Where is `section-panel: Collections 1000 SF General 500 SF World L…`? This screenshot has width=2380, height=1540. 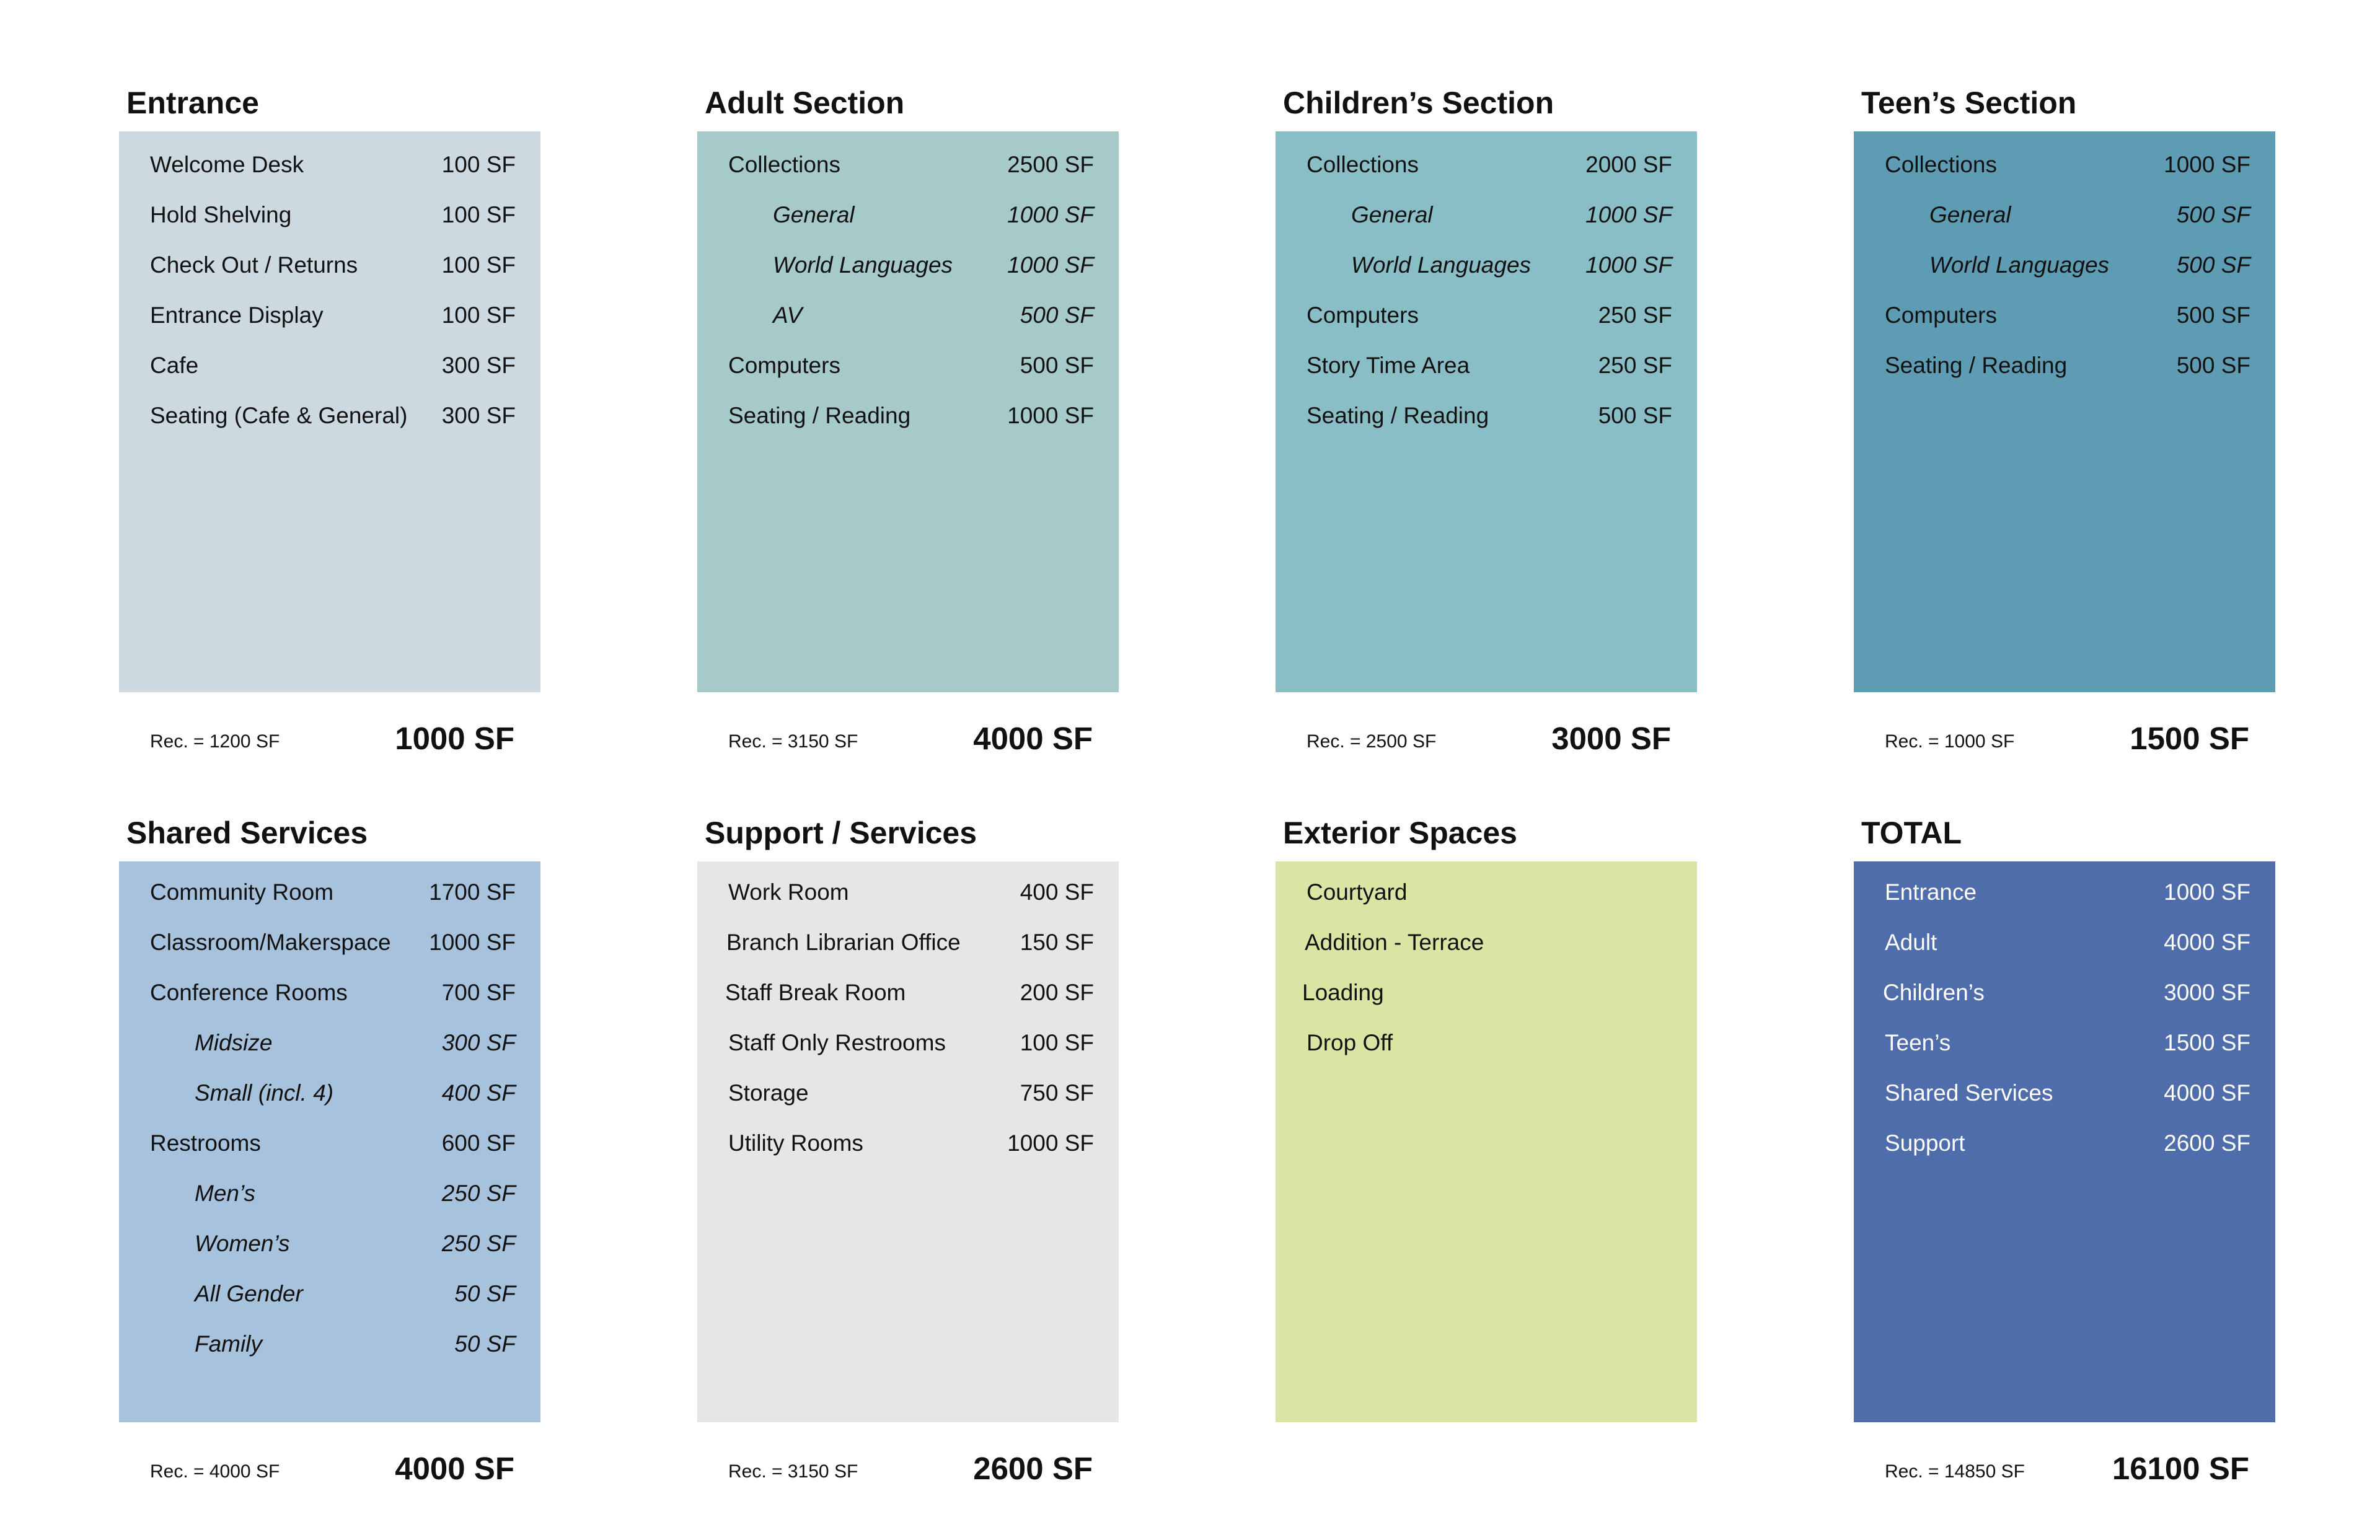 section-panel: Collections 1000 SF General 500 SF World L… is located at coordinates (2064, 411).